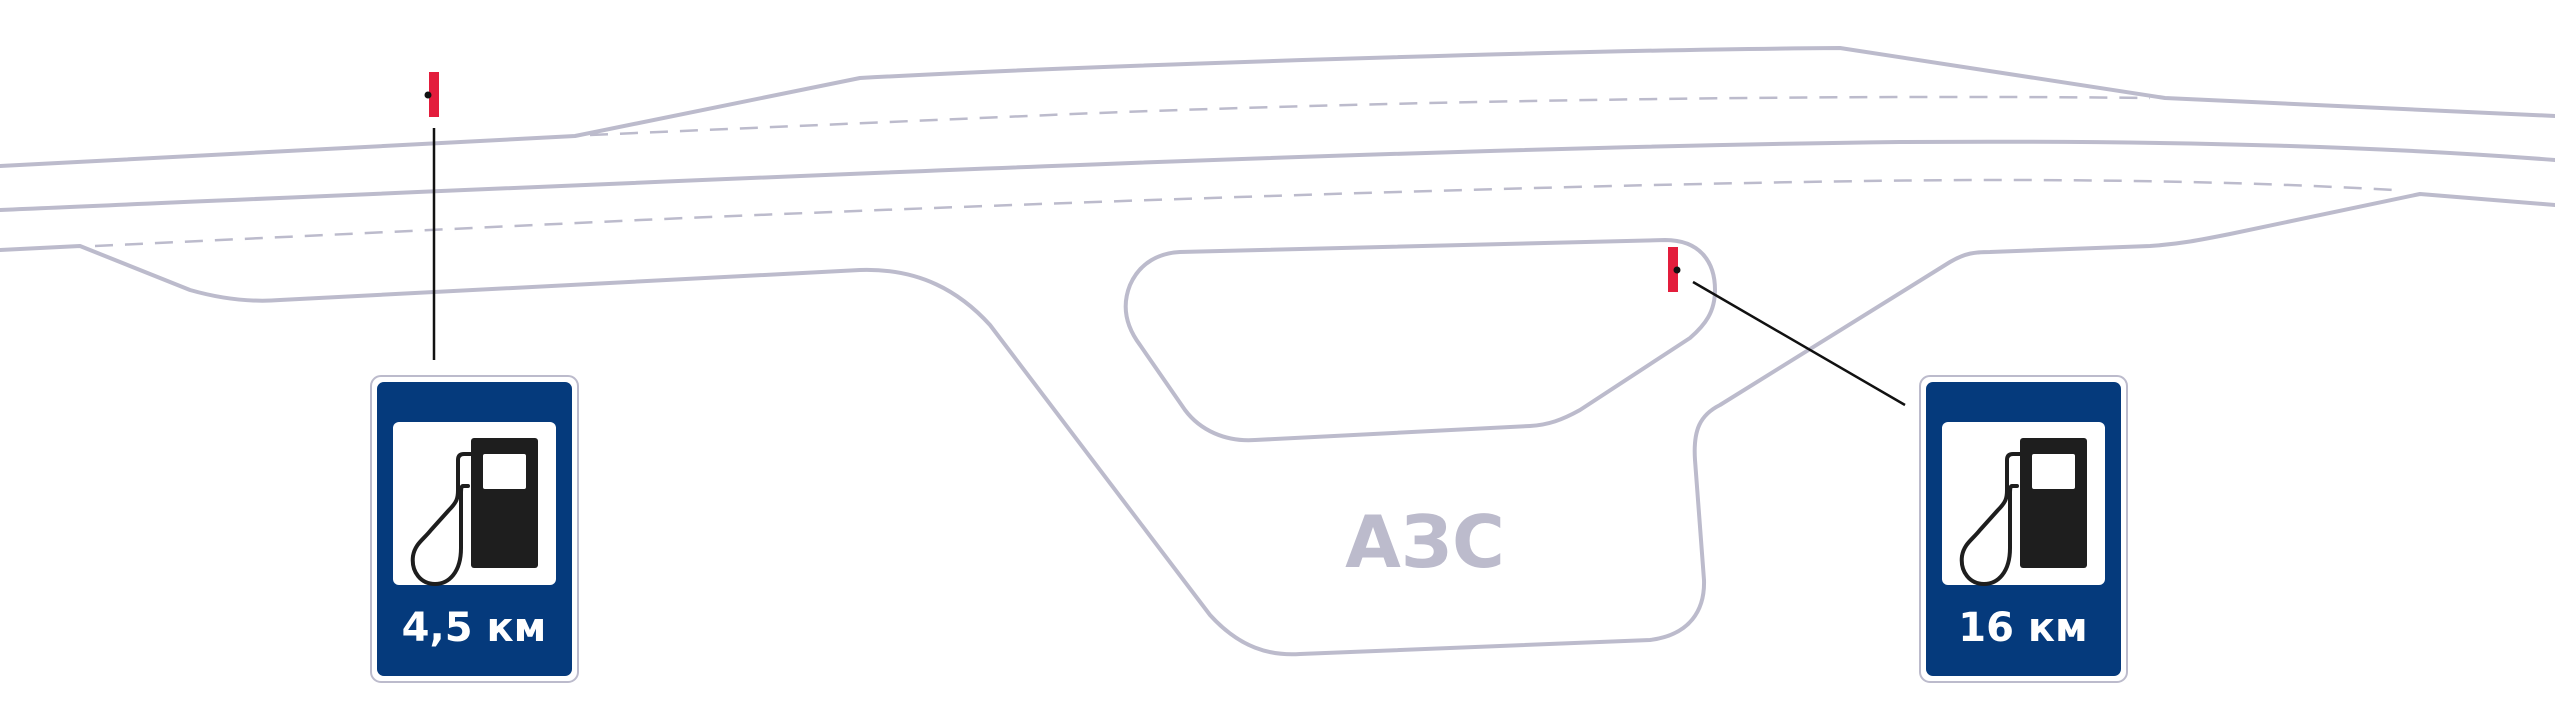  I want to click on sign-post-marker-right, so click(1673, 269).